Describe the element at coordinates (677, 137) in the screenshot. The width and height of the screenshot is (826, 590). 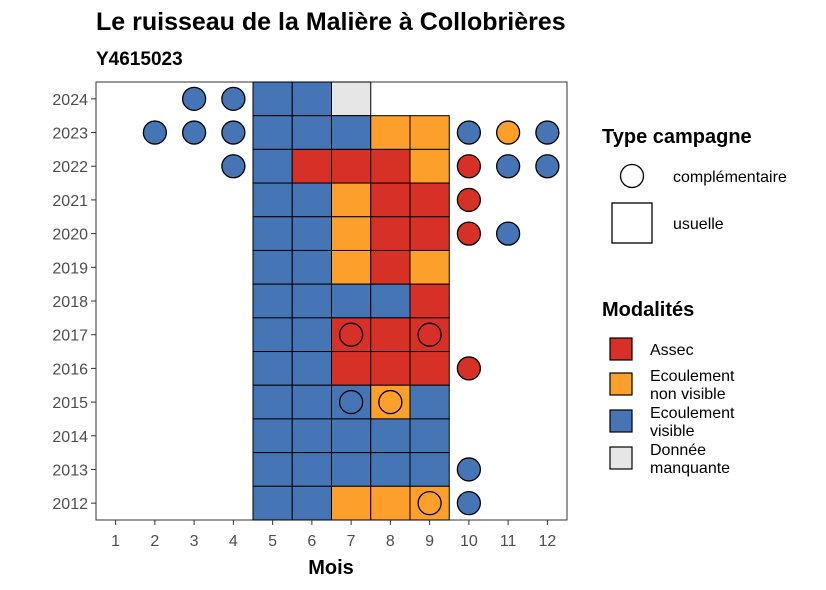
I see `legend-campagne-title: Type campagne` at that location.